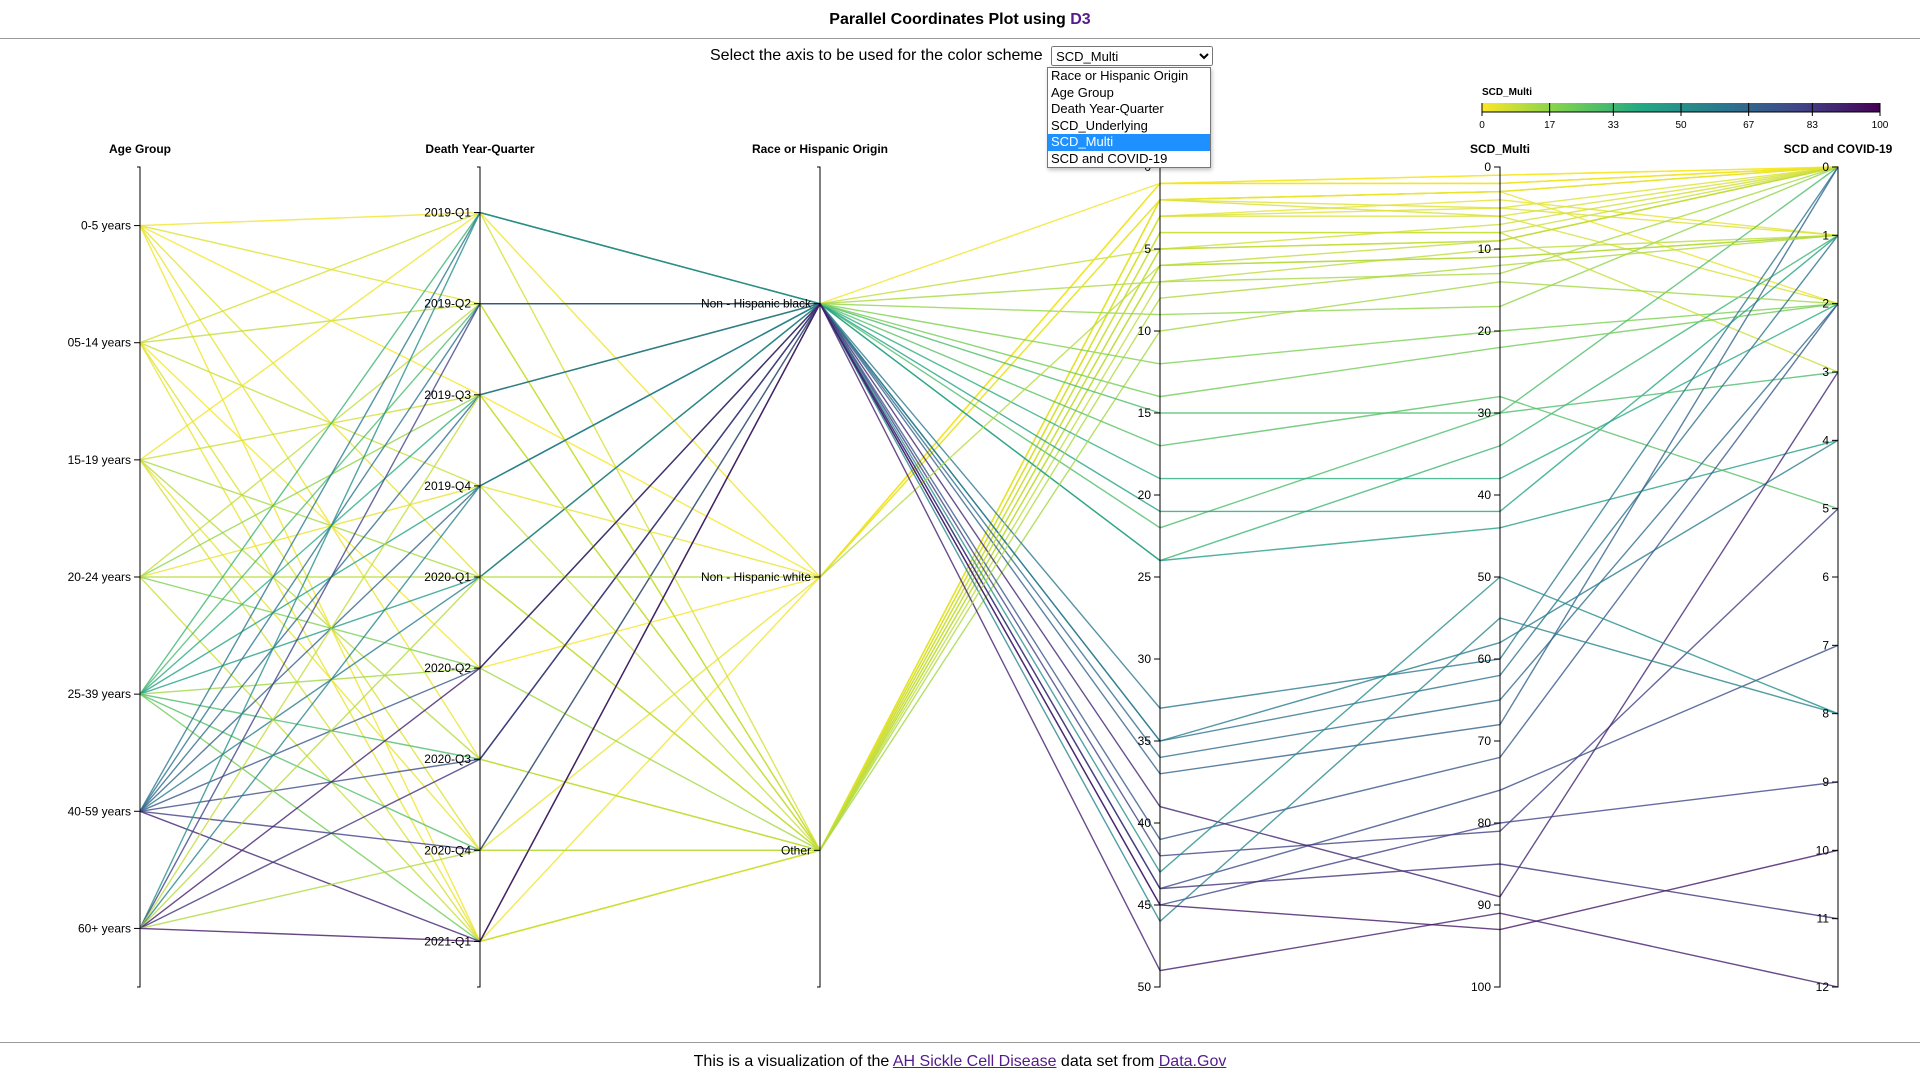 This screenshot has width=1920, height=1081. Describe the element at coordinates (1481, 987) in the screenshot. I see `tick-label: 100` at that location.